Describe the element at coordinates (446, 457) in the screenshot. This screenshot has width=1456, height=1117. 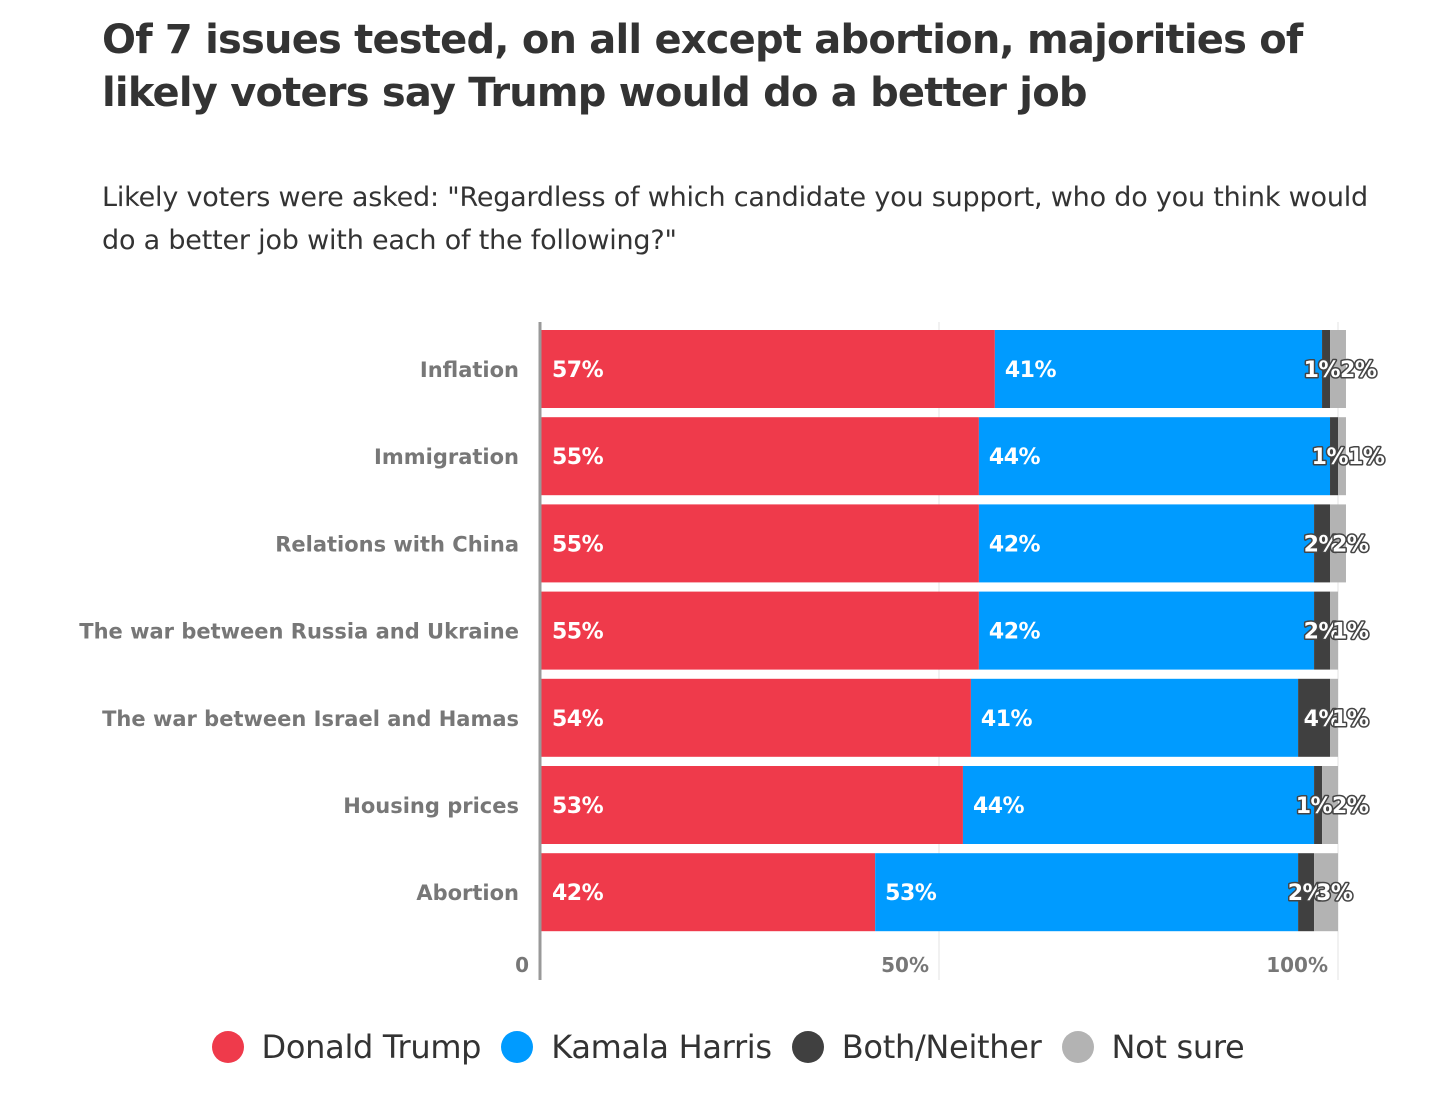
I see `category-label-1: Immigration` at that location.